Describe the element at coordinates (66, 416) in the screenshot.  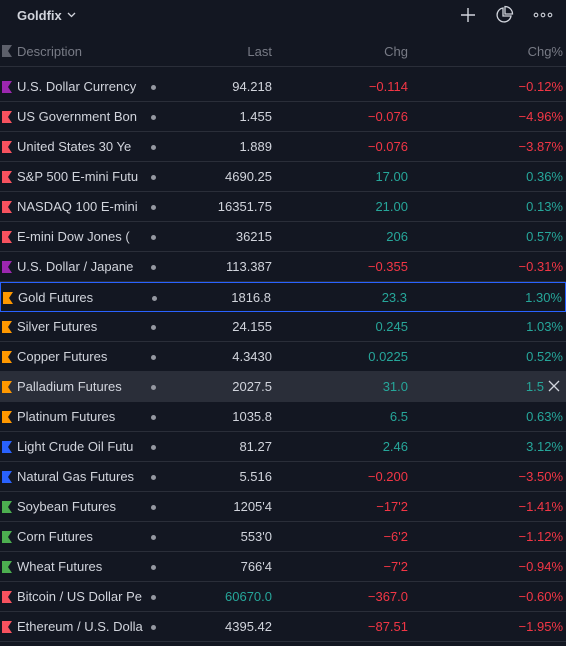
I see `symbol-name: Platinum Futures` at that location.